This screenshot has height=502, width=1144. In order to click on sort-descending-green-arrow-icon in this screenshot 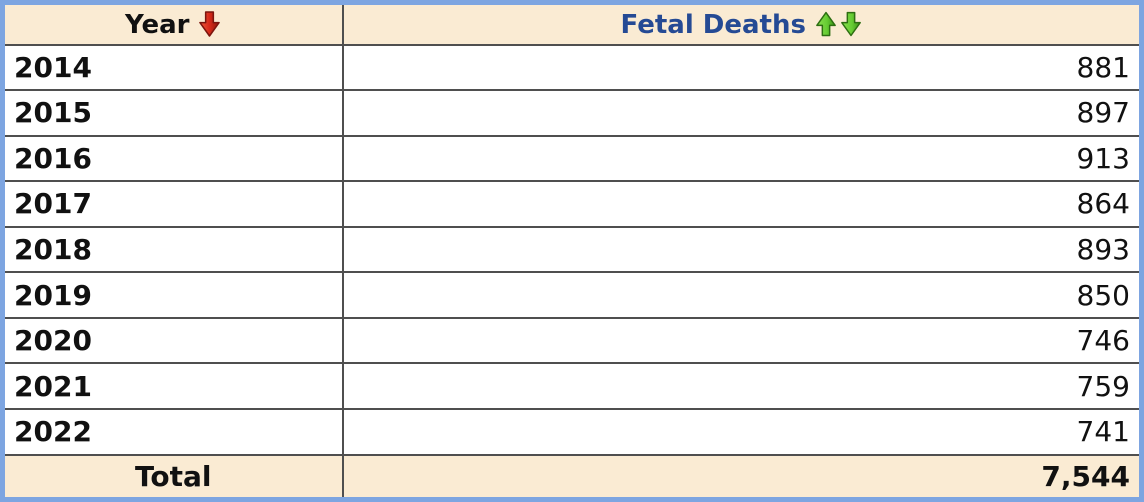, I will do `click(851, 24)`.